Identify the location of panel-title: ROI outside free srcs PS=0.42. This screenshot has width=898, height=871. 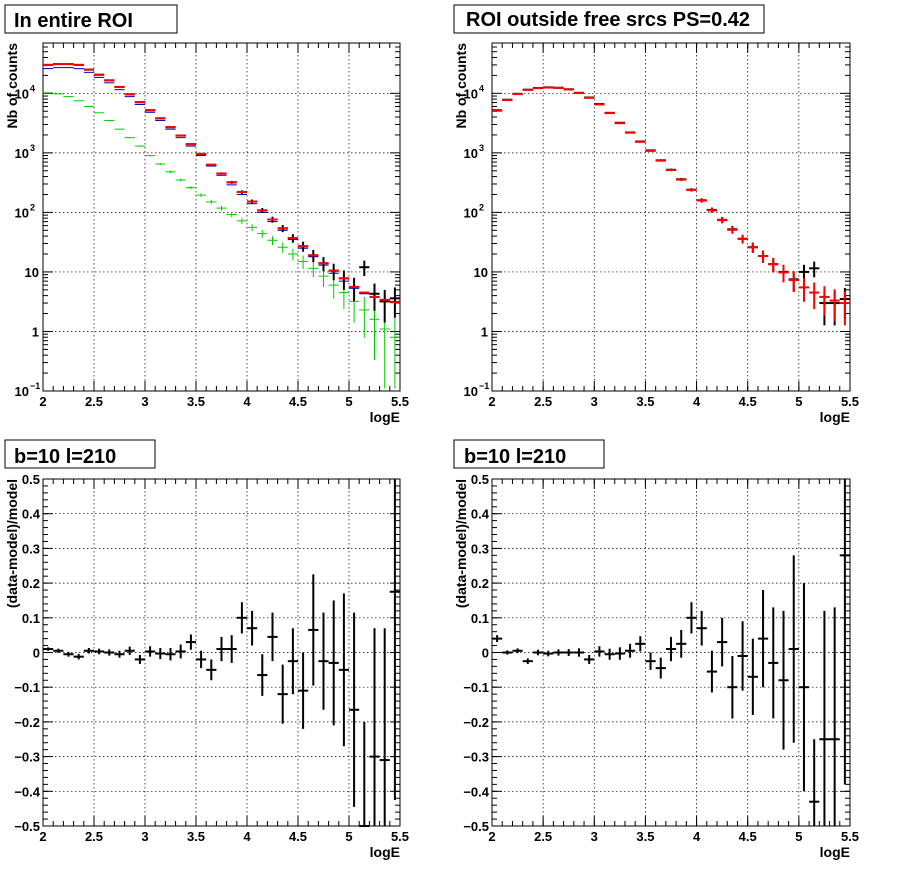
(608, 20).